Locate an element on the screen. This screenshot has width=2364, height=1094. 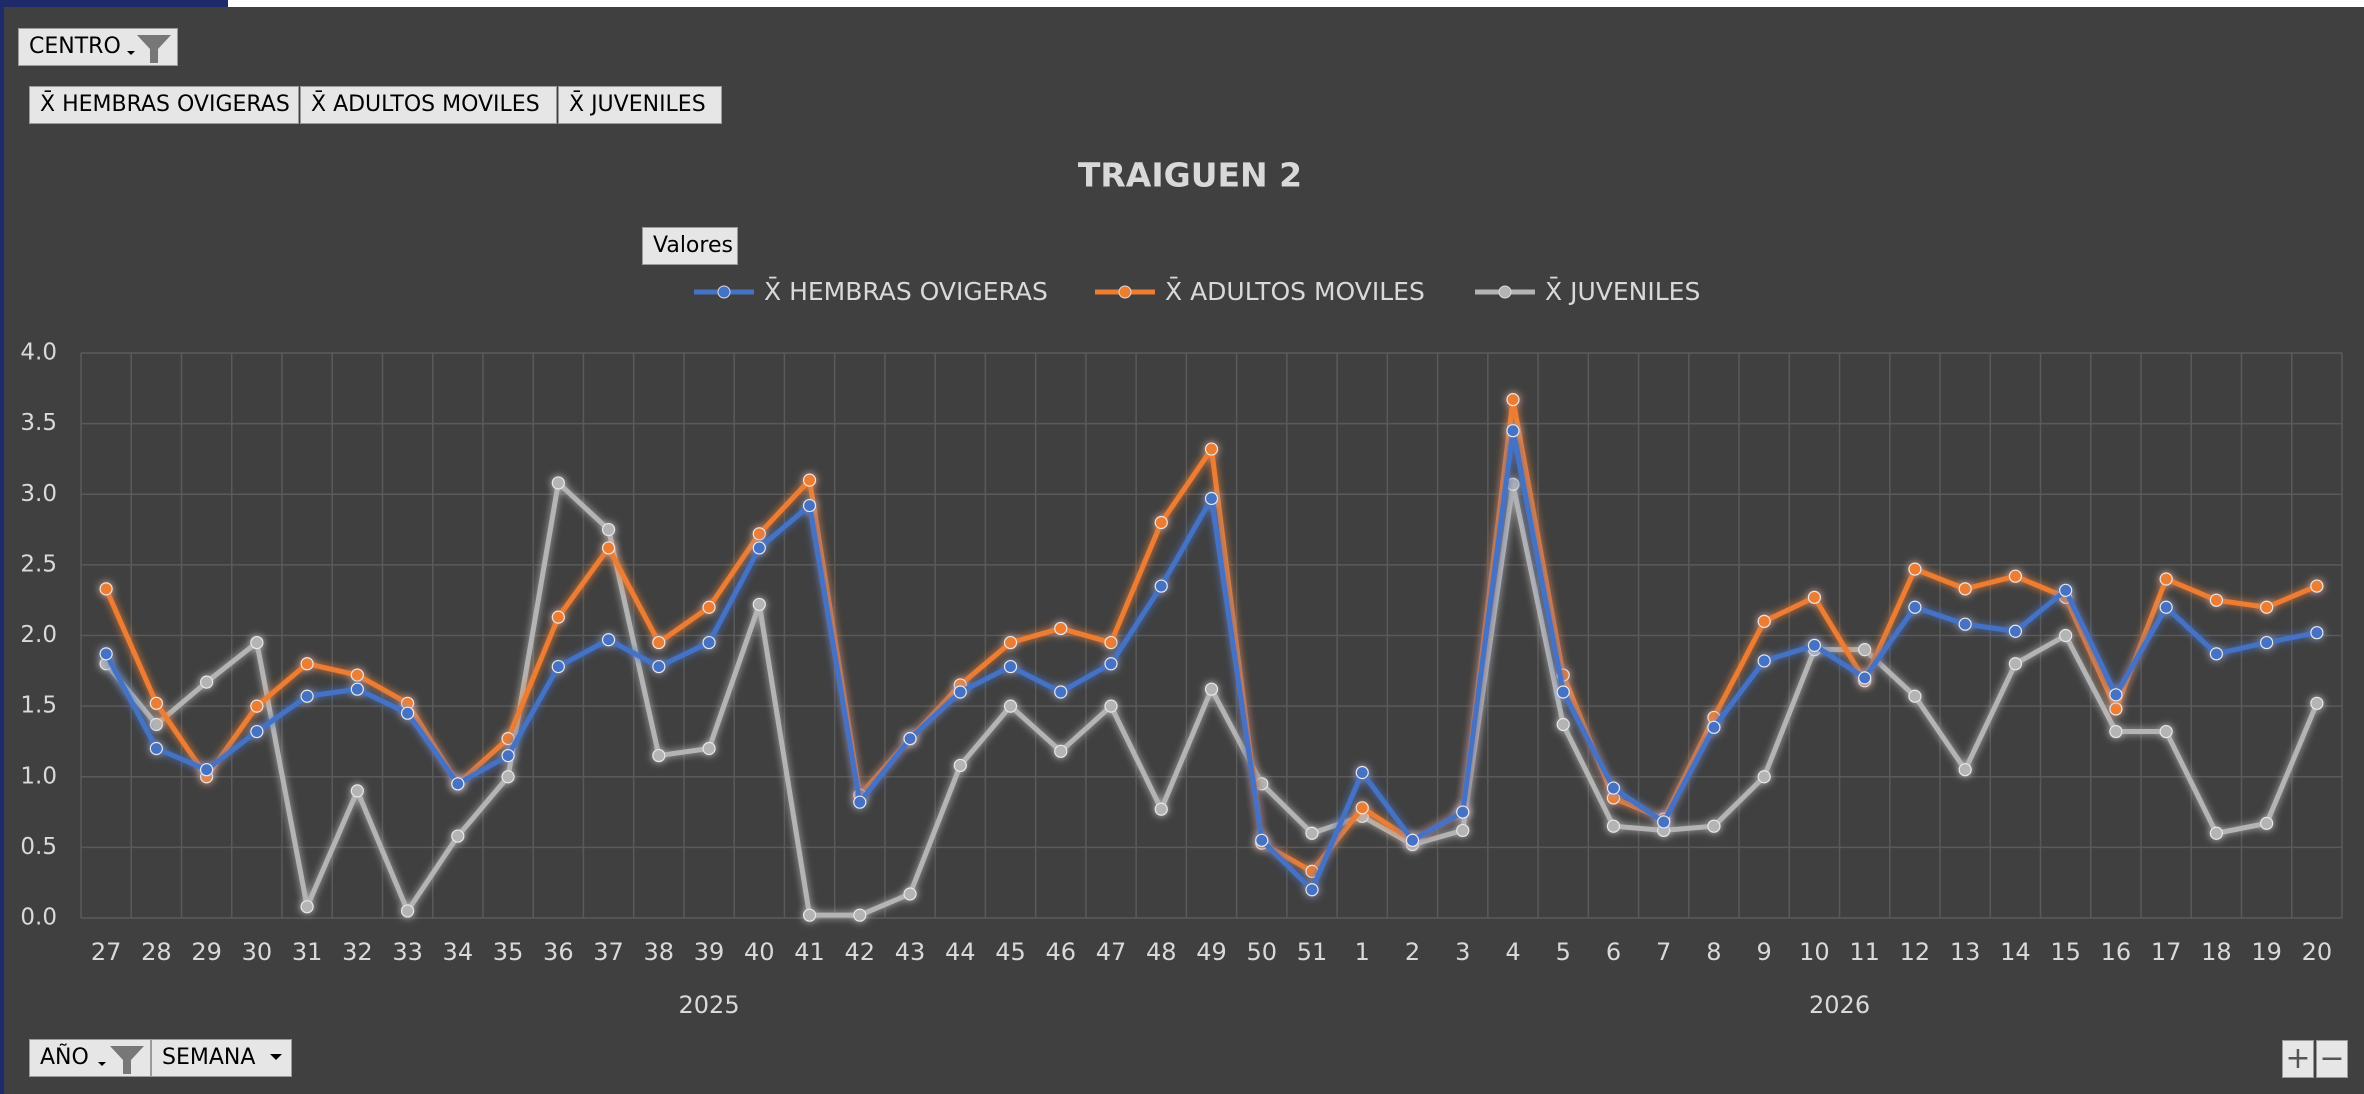
x-tick-label: 2 is located at coordinates (1412, 952).